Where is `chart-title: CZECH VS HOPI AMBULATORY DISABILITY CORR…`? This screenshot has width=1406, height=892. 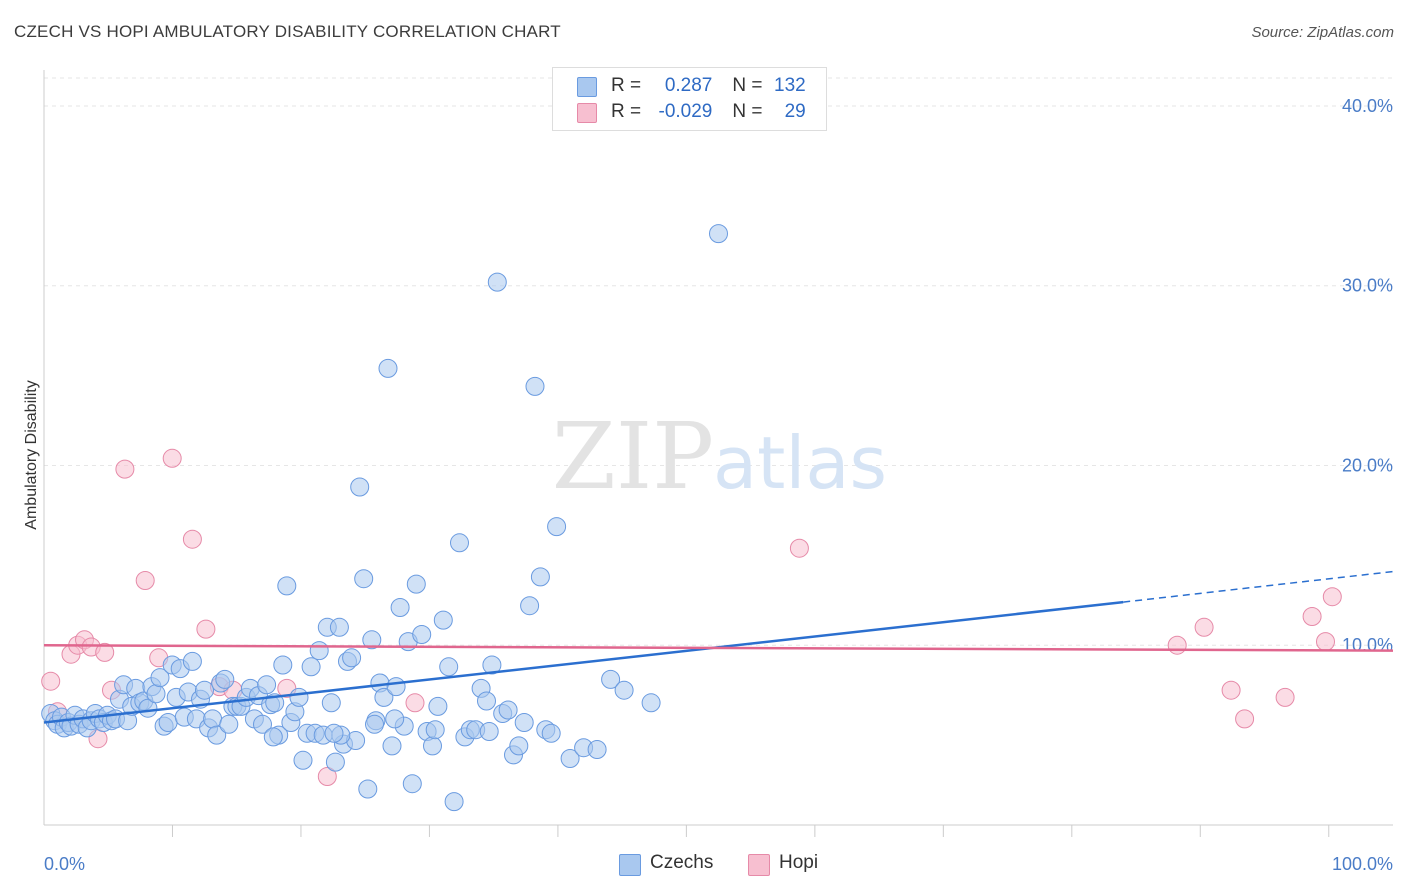 chart-title: CZECH VS HOPI AMBULATORY DISABILITY CORR… is located at coordinates (287, 31).